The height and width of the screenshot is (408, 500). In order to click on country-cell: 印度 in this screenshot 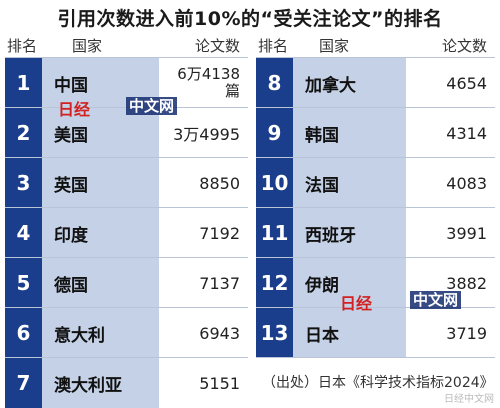, I will do `click(100, 233)`.